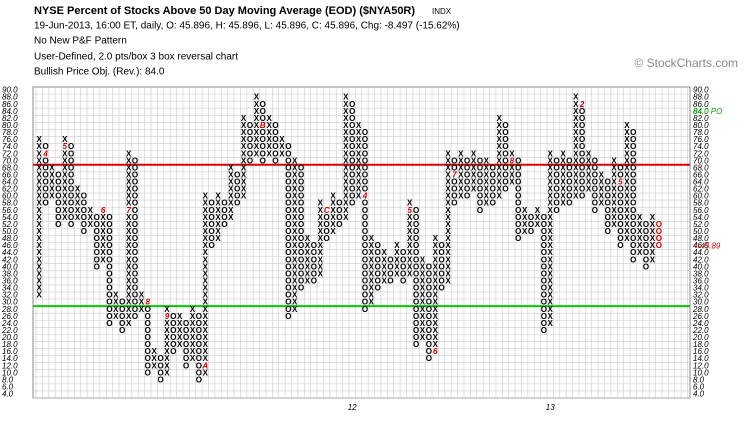 Image resolution: width=745 pixels, height=424 pixels. Describe the element at coordinates (700, 323) in the screenshot. I see `y-tick-label-right: 24.0` at that location.